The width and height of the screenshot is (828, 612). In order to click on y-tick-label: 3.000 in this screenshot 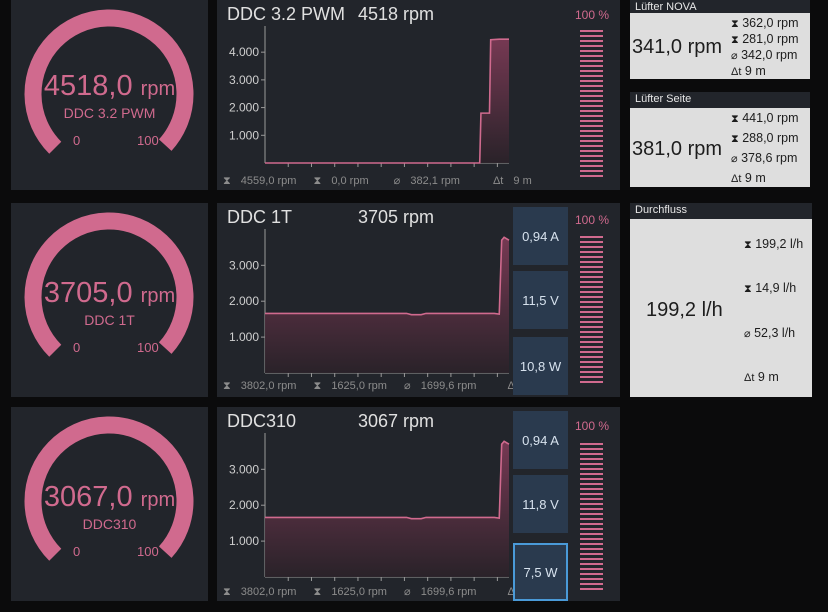, I will do `click(244, 469)`.